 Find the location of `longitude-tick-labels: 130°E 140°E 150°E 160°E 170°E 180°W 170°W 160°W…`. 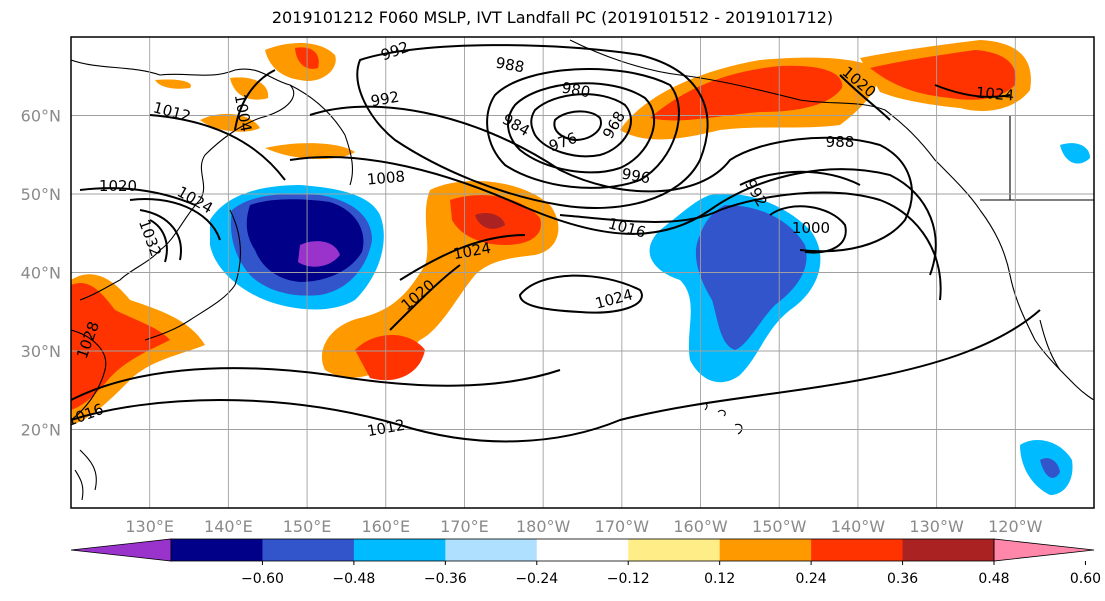

longitude-tick-labels: 130°E 140°E 150°E 160°E 170°E 180°W 170°W 160°W… is located at coordinates (583, 526).